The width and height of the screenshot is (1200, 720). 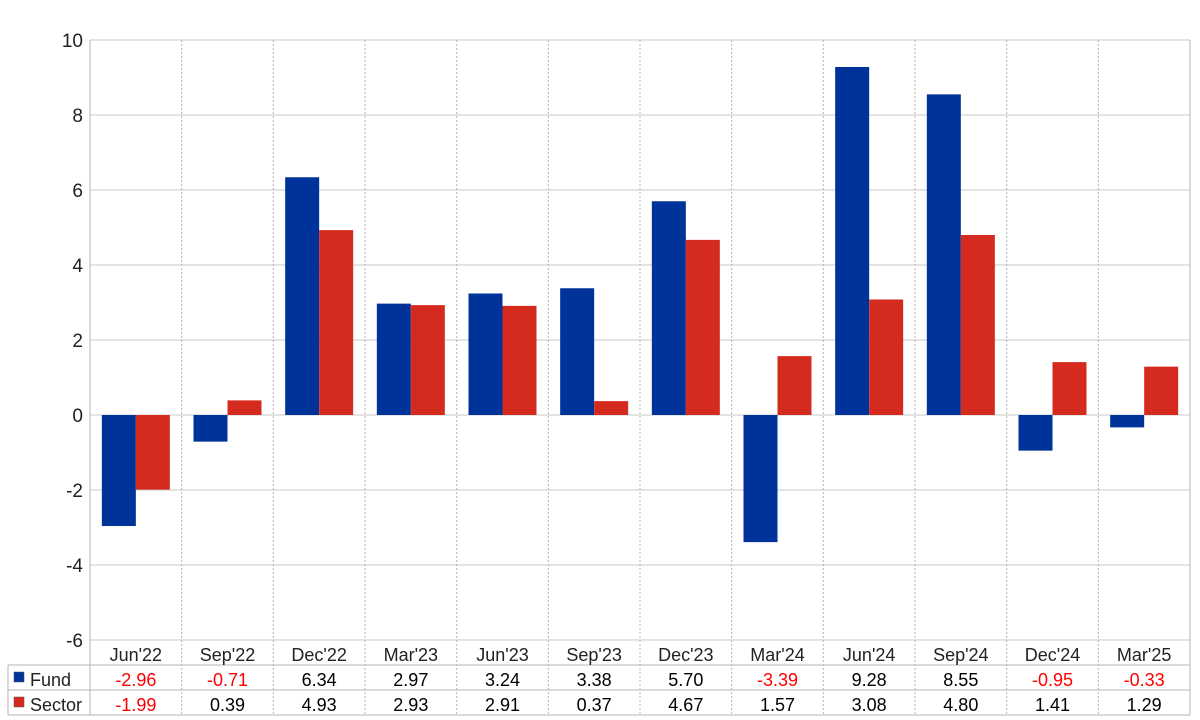 What do you see at coordinates (136, 655) in the screenshot?
I see `x-tick-label: Jun'22` at bounding box center [136, 655].